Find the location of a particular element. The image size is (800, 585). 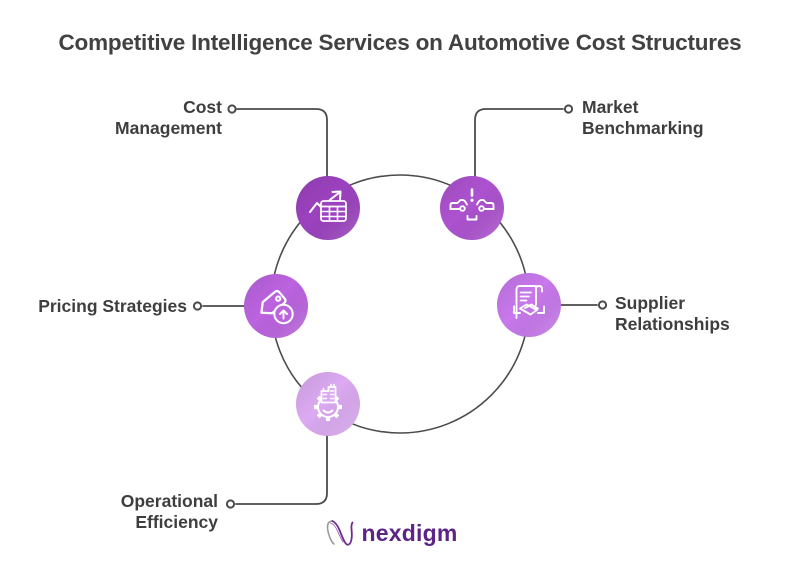

dot-market-benchmarking is located at coordinates (568, 109).